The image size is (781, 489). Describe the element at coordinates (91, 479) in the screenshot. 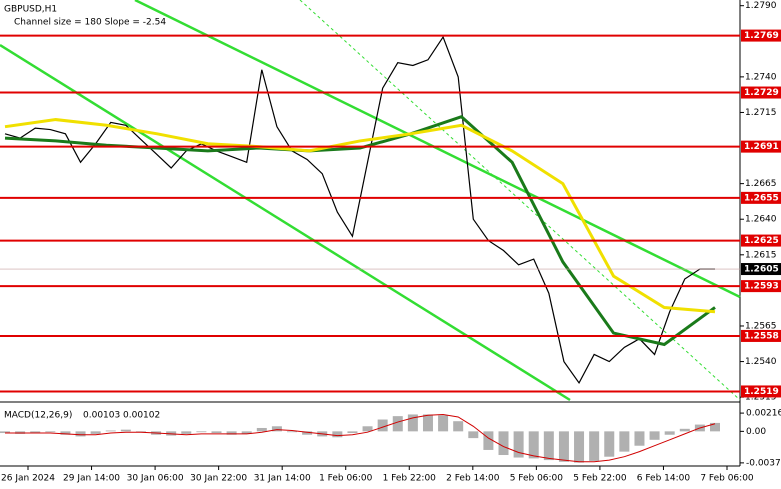

I see `x-tick-label: 29 Jan 14:00` at that location.